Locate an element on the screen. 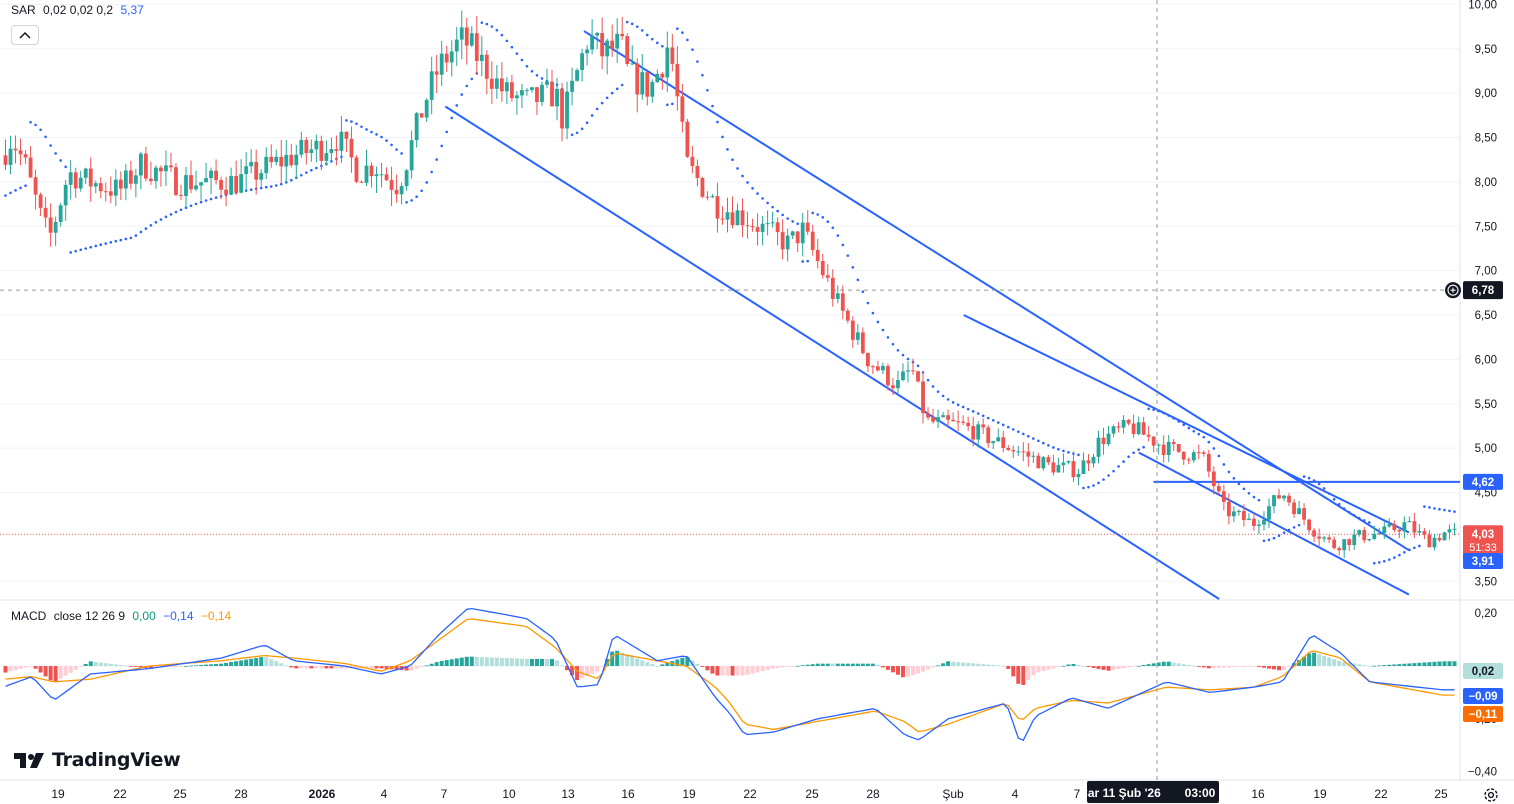 The width and height of the screenshot is (1514, 804). lower-price-tag is located at coordinates (1483, 561).